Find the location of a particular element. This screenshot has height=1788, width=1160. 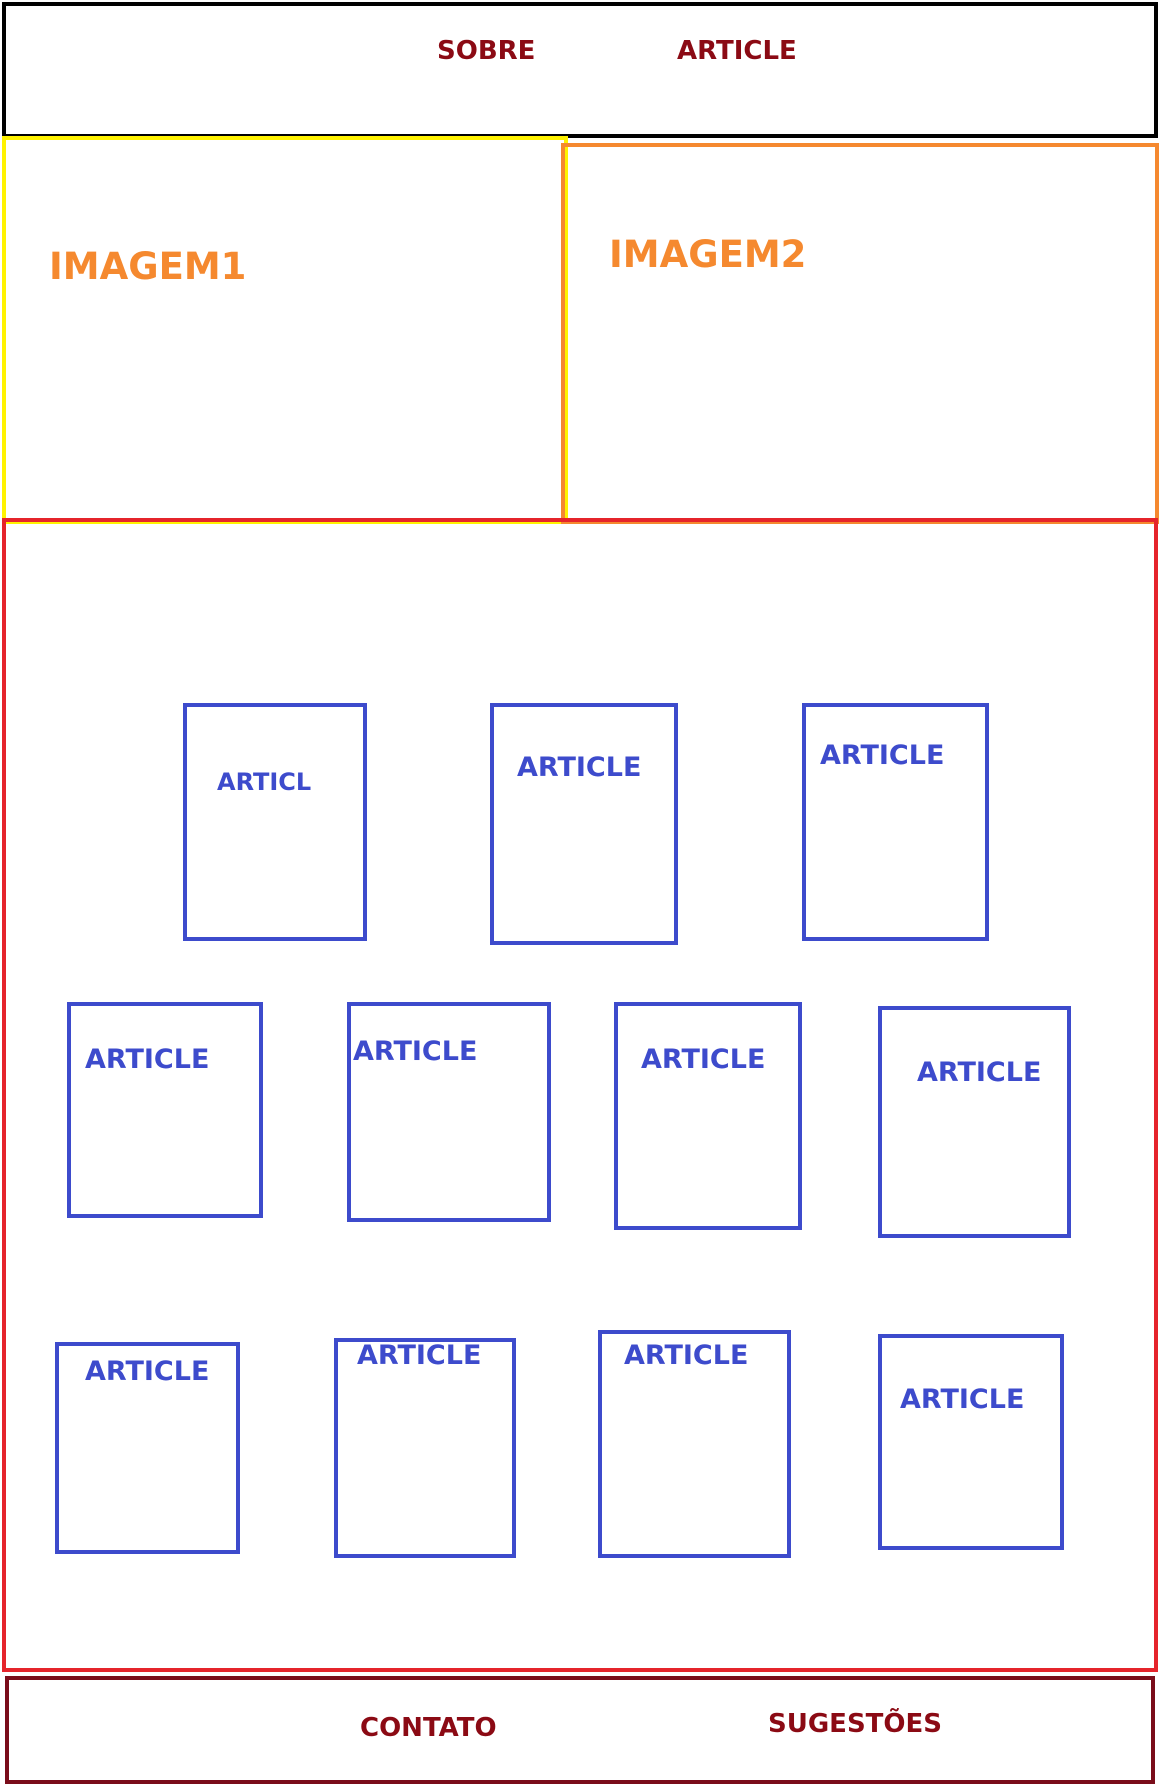

footer-contato: CONTATO is located at coordinates (428, 1728).